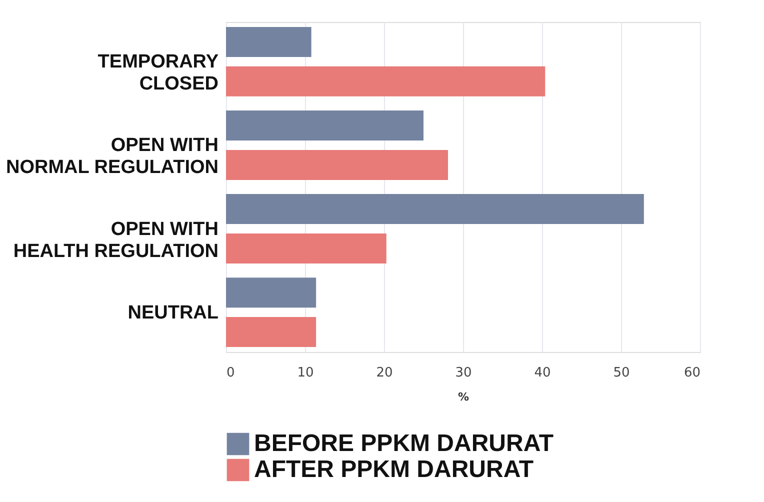 Image resolution: width=764 pixels, height=502 pixels. Describe the element at coordinates (230, 373) in the screenshot. I see `x-tick-label: 0` at that location.